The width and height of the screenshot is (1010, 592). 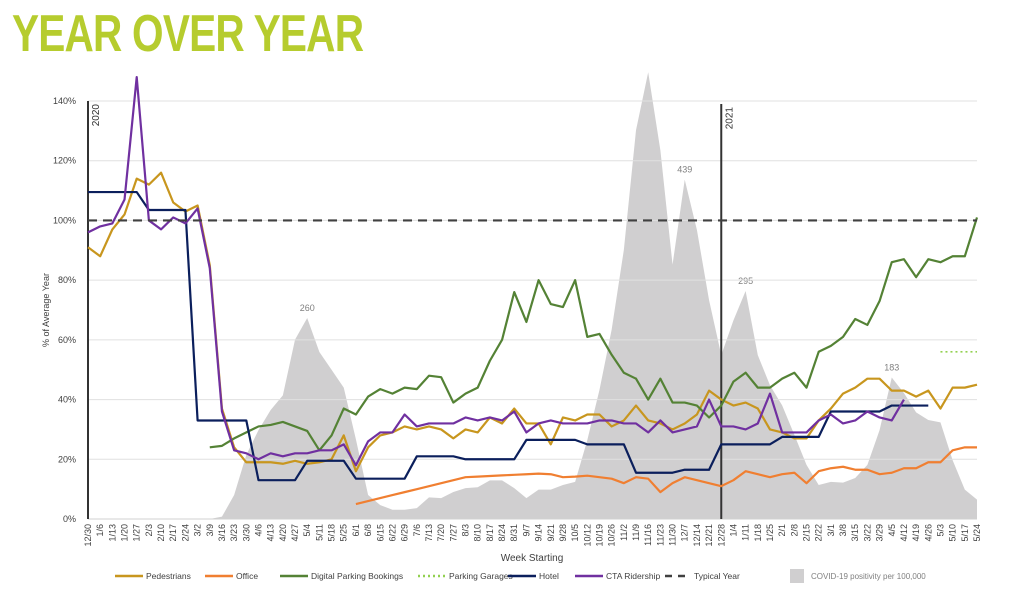 What do you see at coordinates (807, 533) in the screenshot?
I see `x-tick-label: 2/15` at bounding box center [807, 533].